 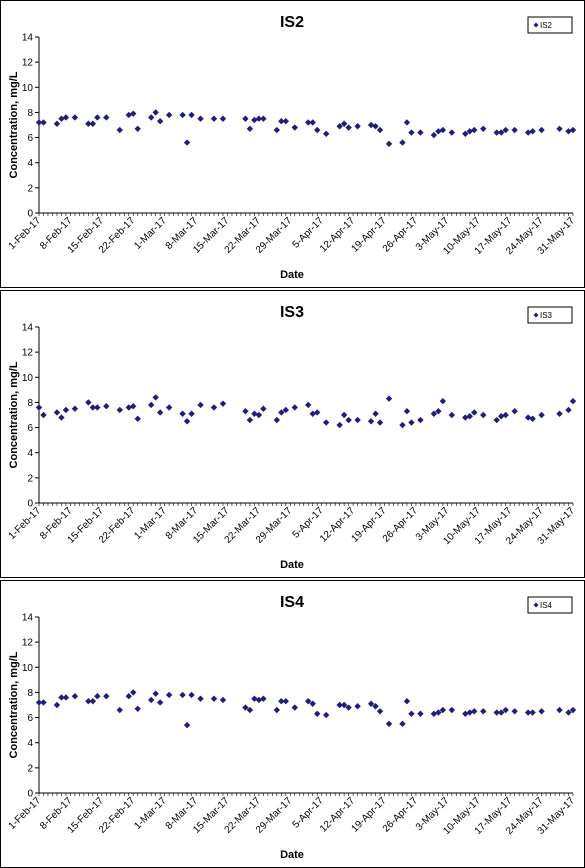 I want to click on chart-title: IS4, so click(x=292, y=602).